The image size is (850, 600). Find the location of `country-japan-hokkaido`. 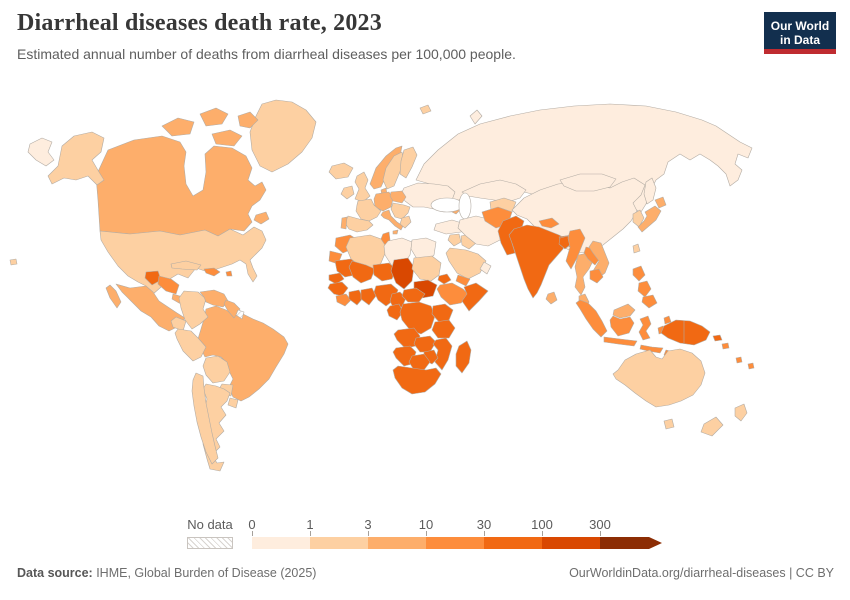

country-japan-hokkaido is located at coordinates (660, 202).